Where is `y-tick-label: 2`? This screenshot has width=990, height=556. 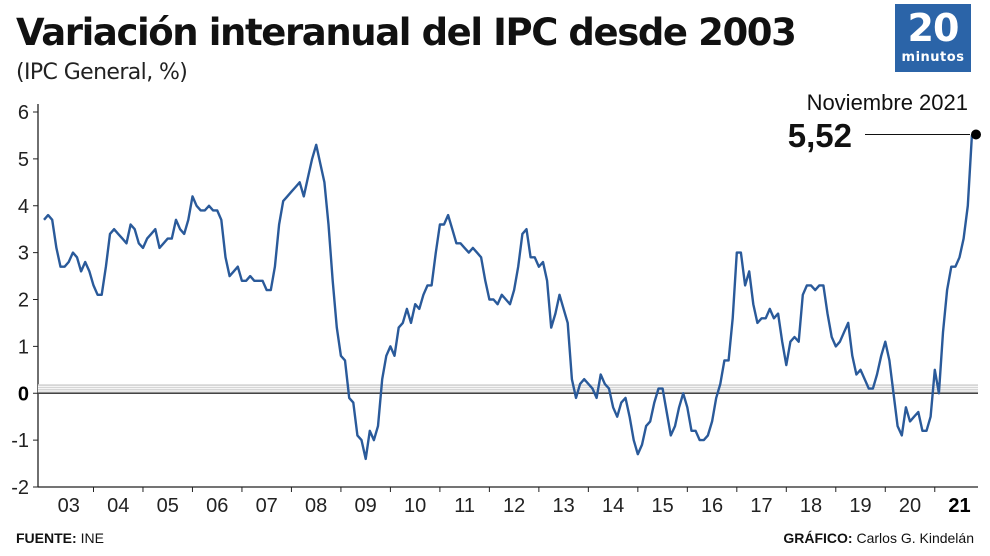
y-tick-label: 2 is located at coordinates (23, 301).